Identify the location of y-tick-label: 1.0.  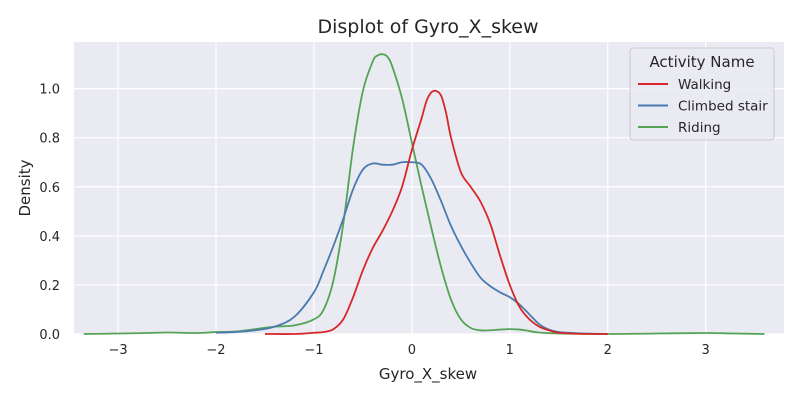
(49, 90).